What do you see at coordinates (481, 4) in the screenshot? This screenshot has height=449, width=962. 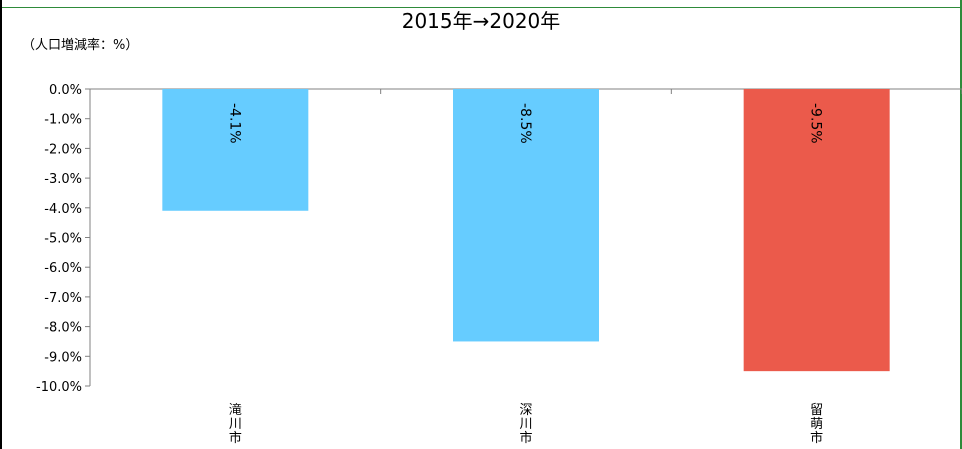 I see `frame-top-border` at bounding box center [481, 4].